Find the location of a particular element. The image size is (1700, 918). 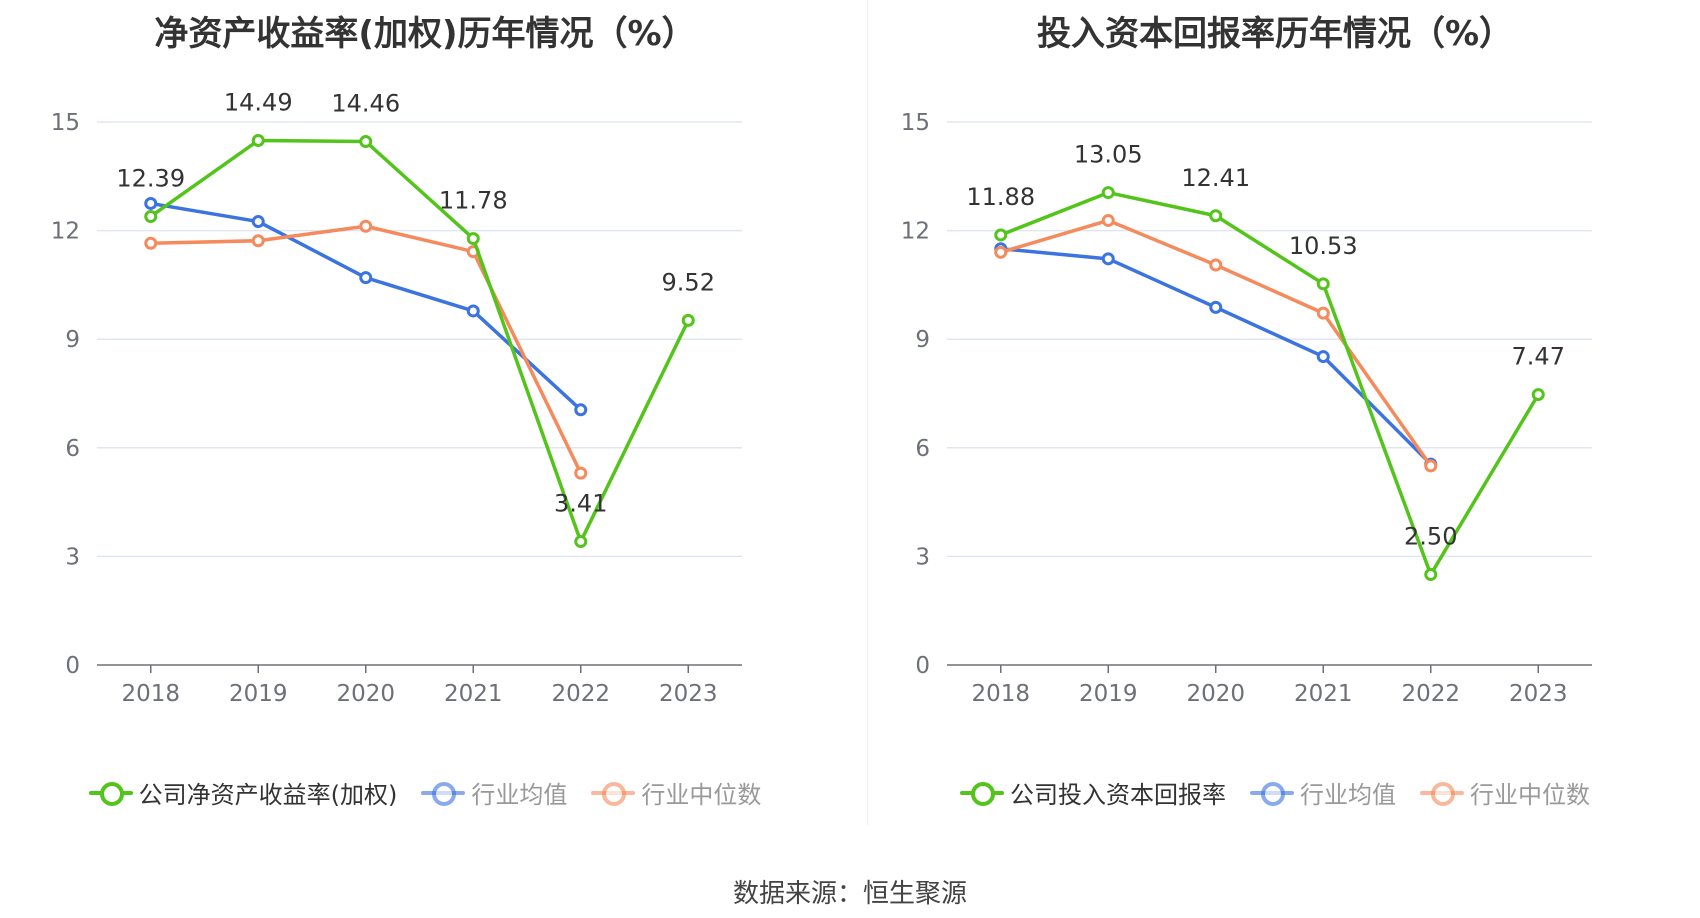

data-label: 9.52 is located at coordinates (688, 282).